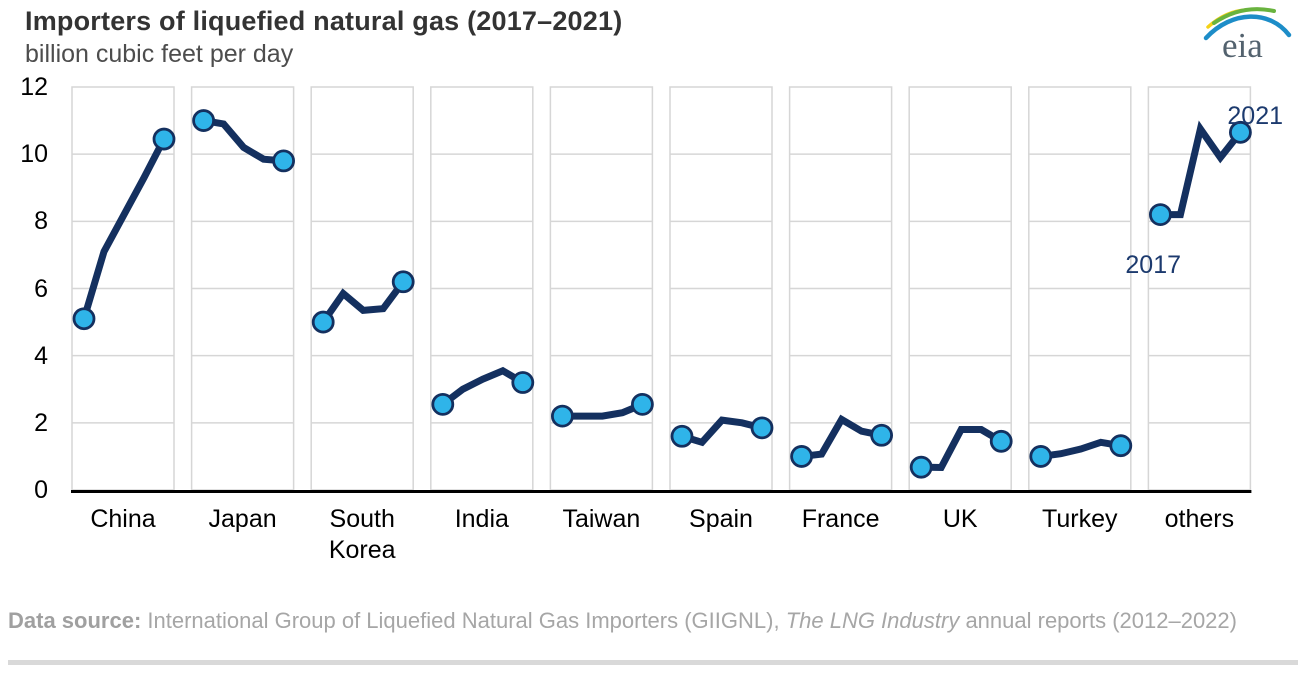 Image resolution: width=1306 pixels, height=678 pixels. Describe the element at coordinates (1200, 169) in the screenshot. I see `trend-line-others` at that location.